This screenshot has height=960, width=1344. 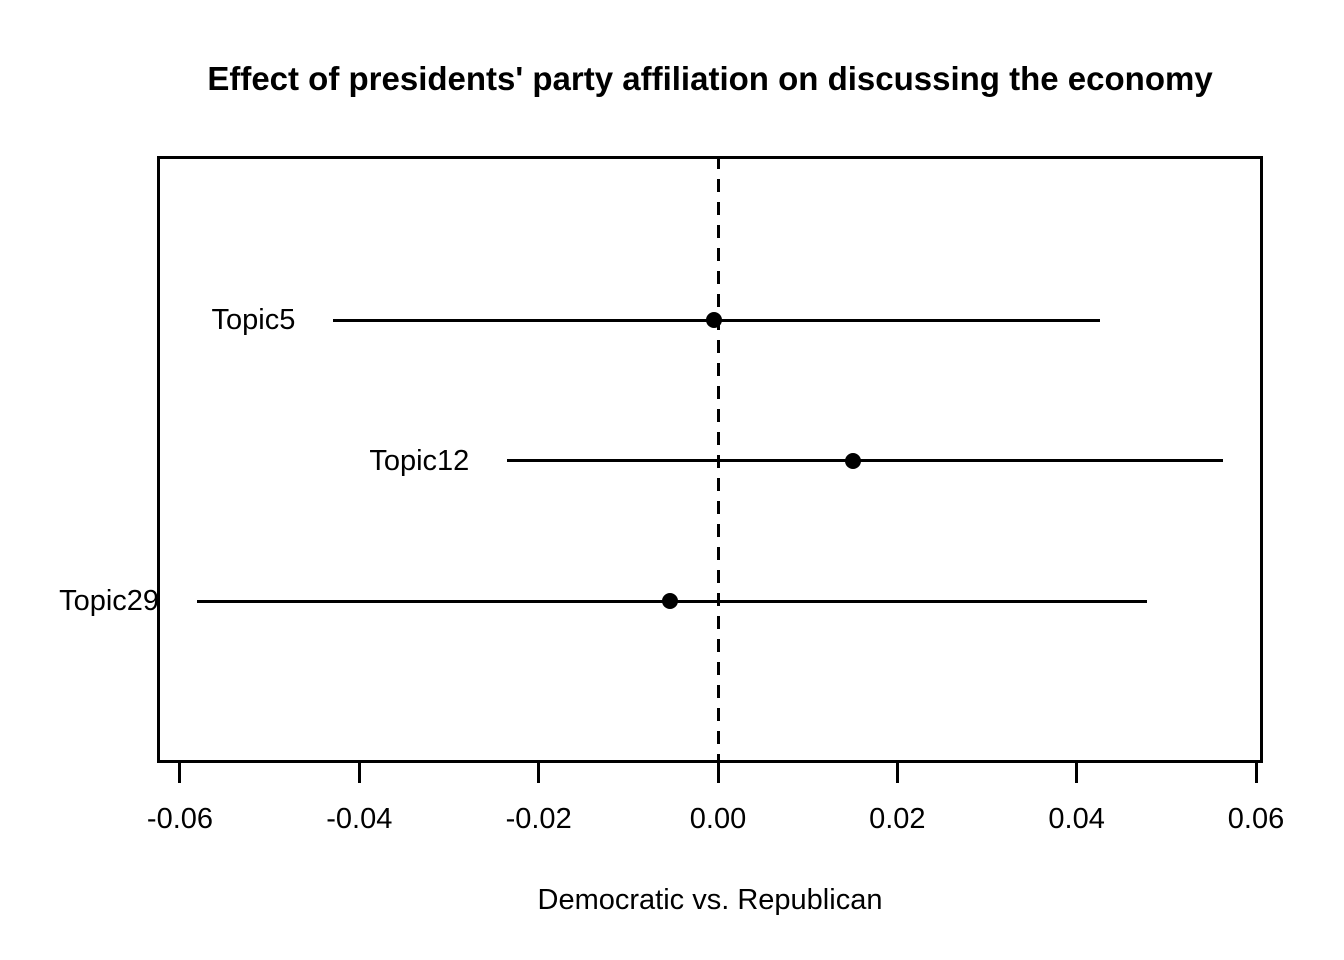 I want to click on x-axis-tick-label: 0.04, so click(x=1076, y=819).